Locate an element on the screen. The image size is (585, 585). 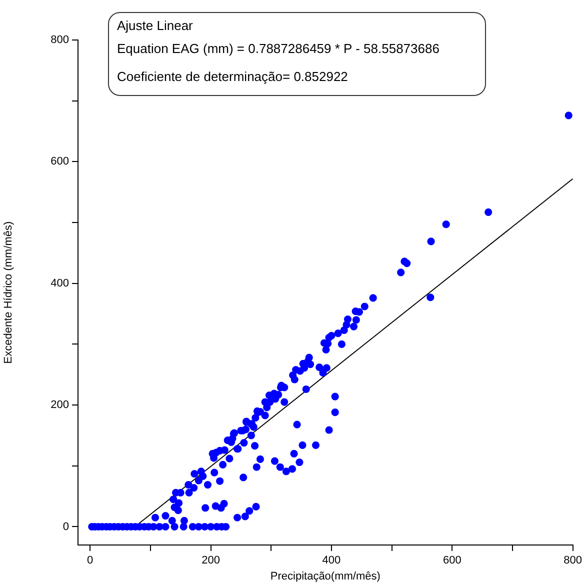
annotation: Equation EAG (mm) = 0.7887286459 * P - 58.55873686 is located at coordinates (278, 49).